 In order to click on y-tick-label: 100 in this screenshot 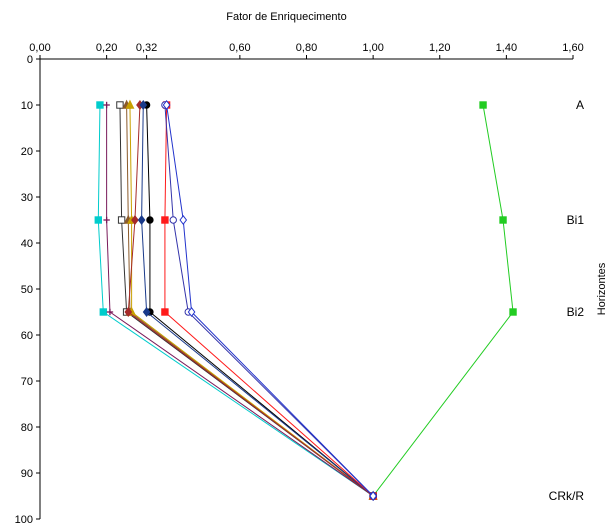, I will do `click(24, 520)`.